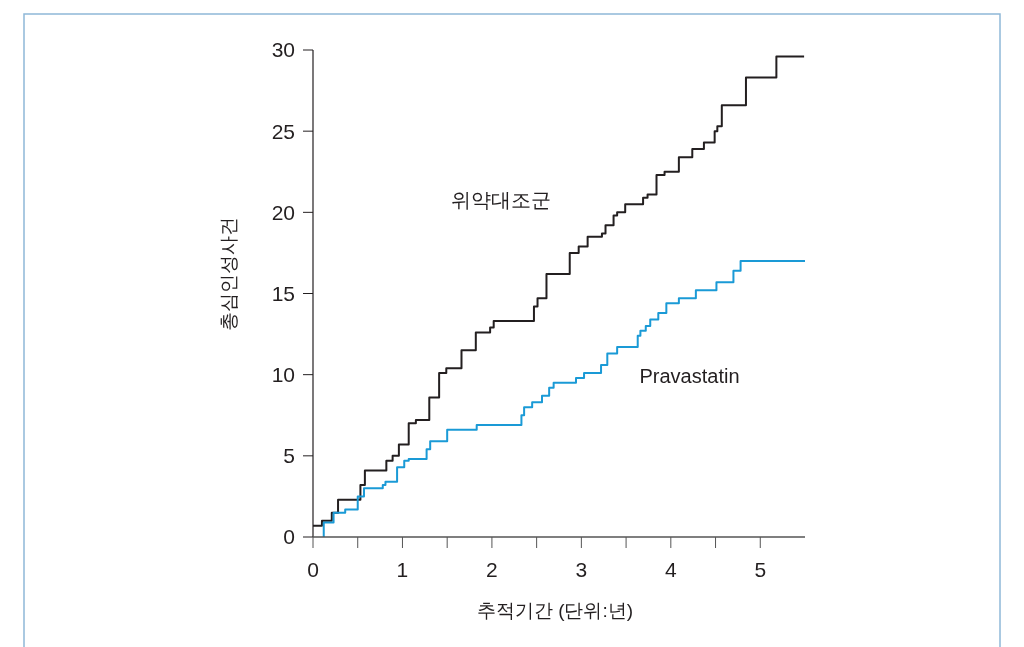 Image resolution: width=1024 pixels, height=647 pixels. What do you see at coordinates (555, 610) in the screenshot?
I see `x-axis-title: 추적기간 (단위:년)` at bounding box center [555, 610].